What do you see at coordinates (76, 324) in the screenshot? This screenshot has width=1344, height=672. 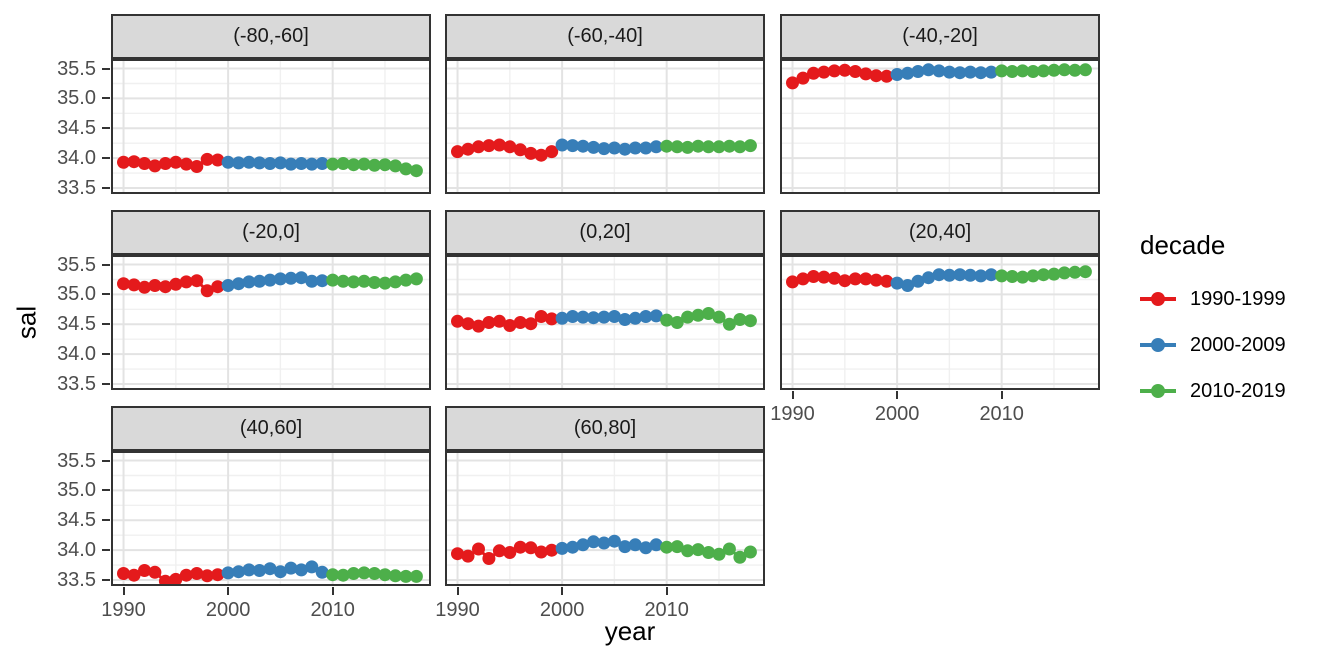 I see `y-tick-label: 34.5` at bounding box center [76, 324].